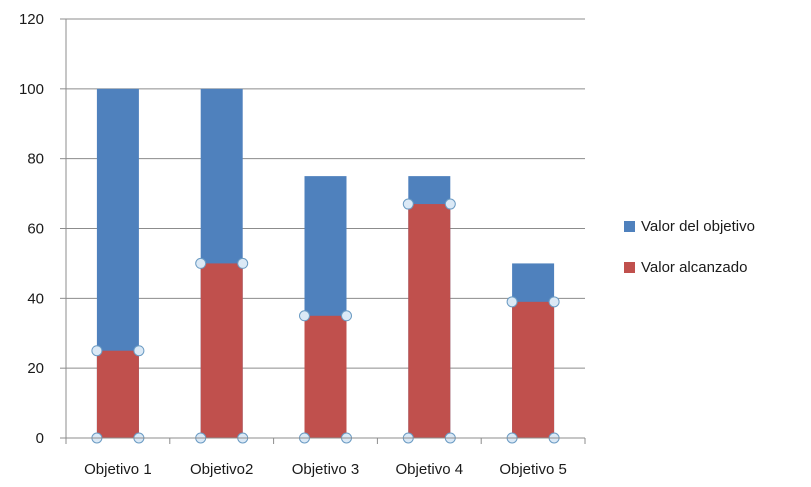 The height and width of the screenshot is (487, 811). What do you see at coordinates (430, 469) in the screenshot?
I see `x-tick-label: Objetivo 4` at bounding box center [430, 469].